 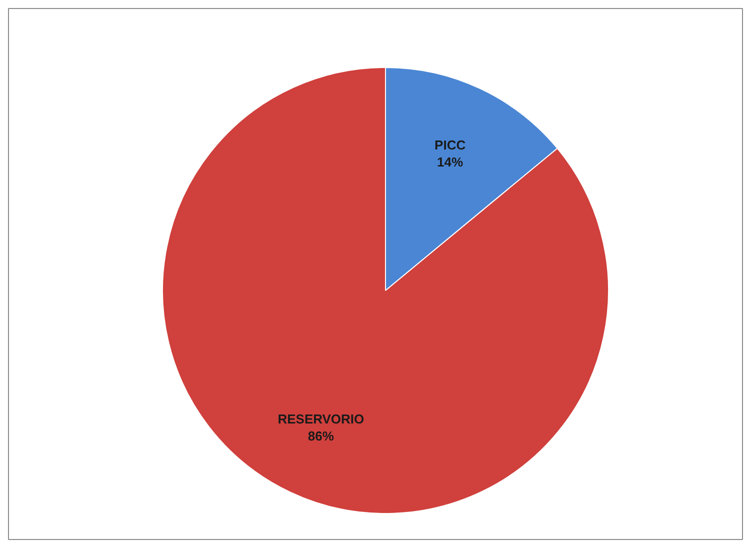 I want to click on data-label: 14%, so click(x=450, y=162).